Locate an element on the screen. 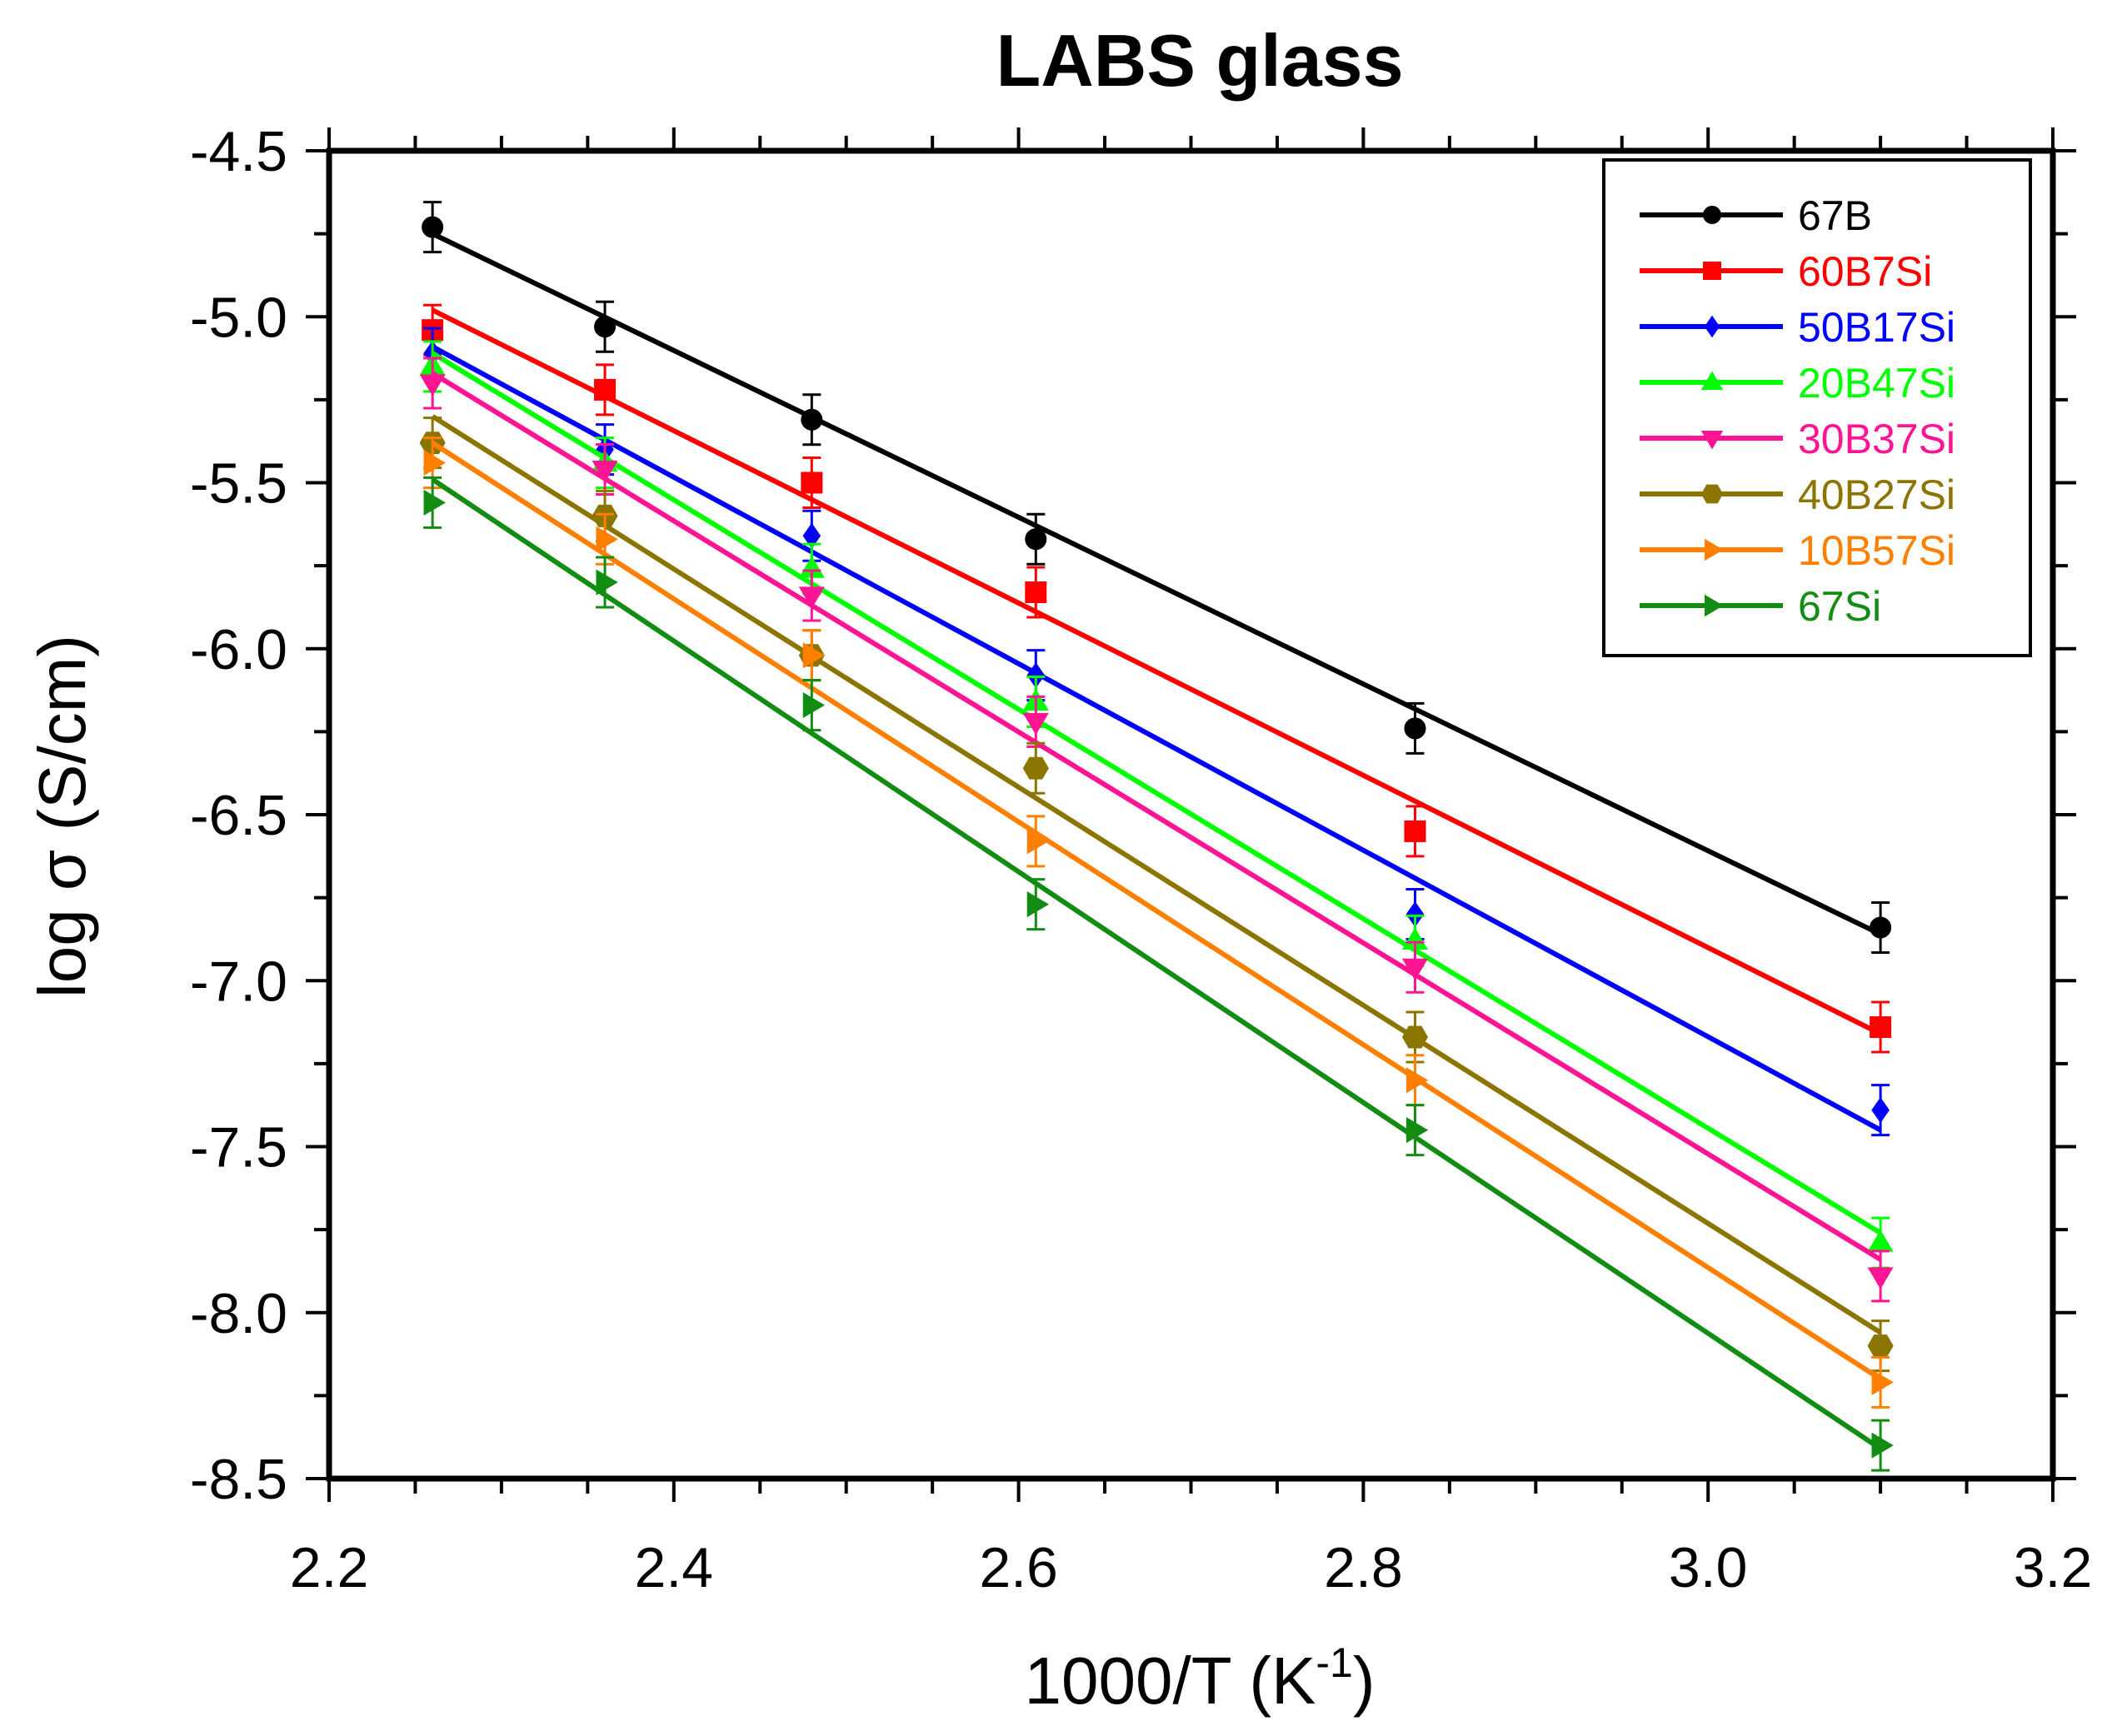 Image resolution: width=2112 pixels, height=1736 pixels. legend-marker-60b7si is located at coordinates (1712, 271).